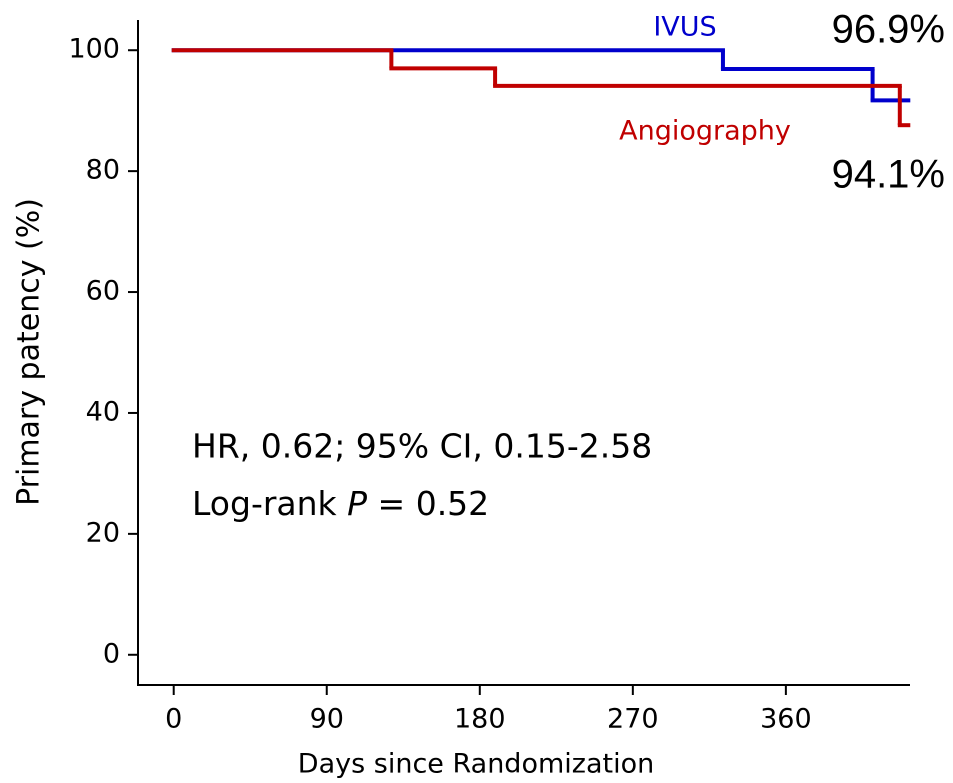  What do you see at coordinates (888, 30) in the screenshot?
I see `ivus-rate: 96.9%` at bounding box center [888, 30].